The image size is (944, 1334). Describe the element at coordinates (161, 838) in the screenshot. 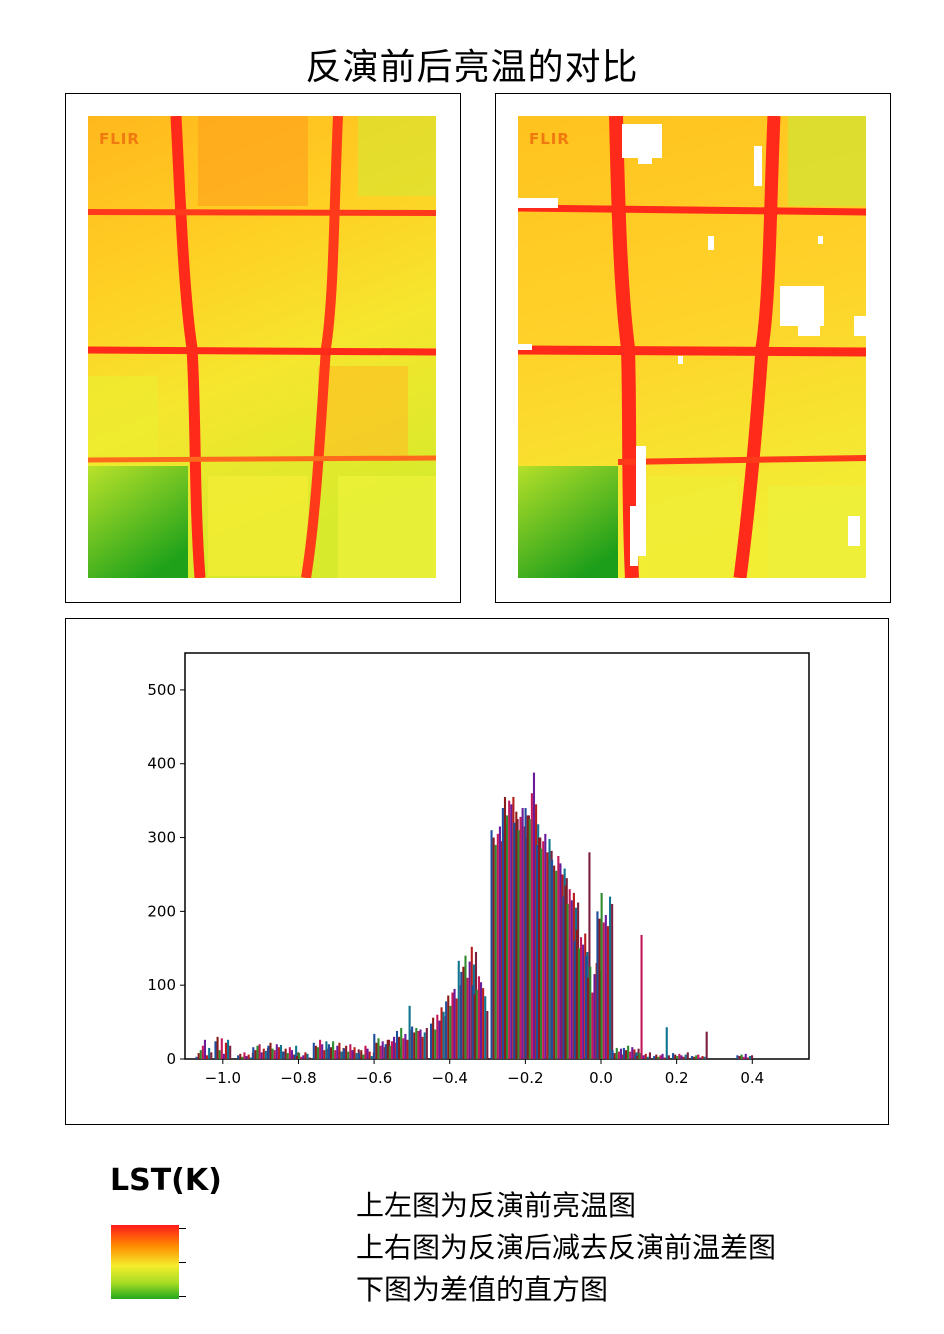

I see `y-tick-label: 300` at that location.